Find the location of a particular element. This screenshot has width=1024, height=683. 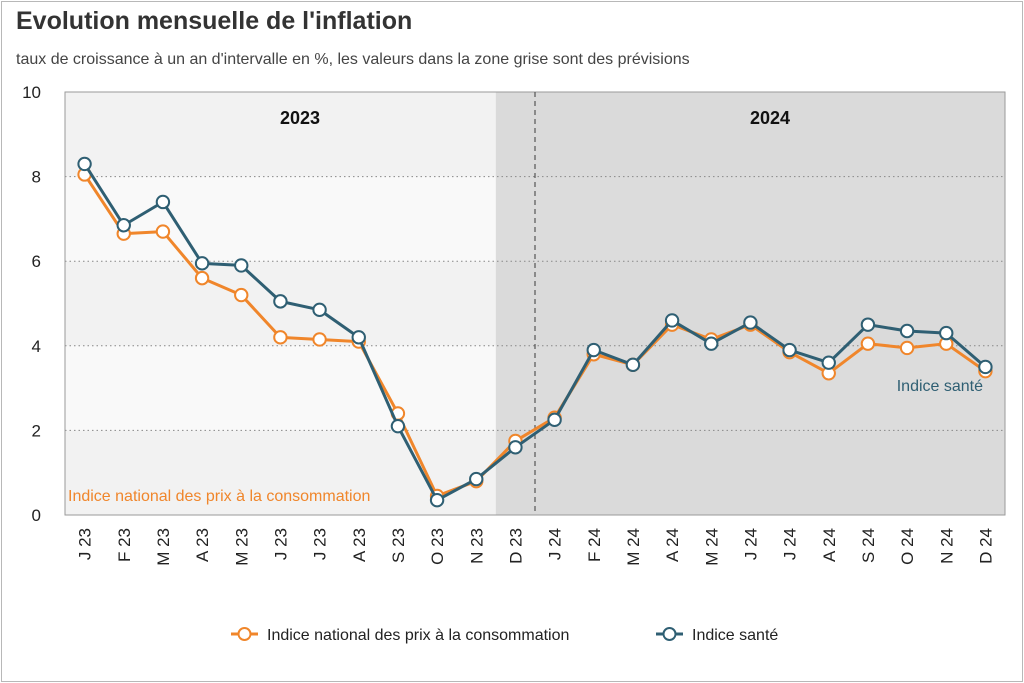

x-tick-label: S 24 is located at coordinates (868, 545).